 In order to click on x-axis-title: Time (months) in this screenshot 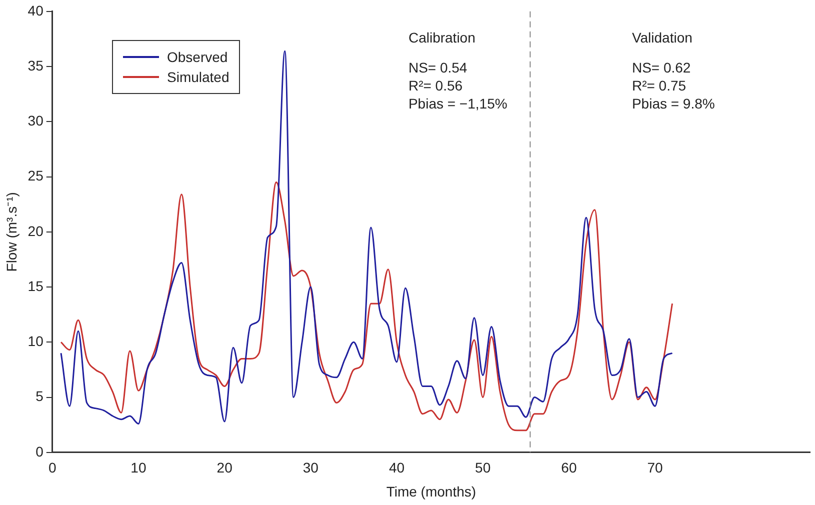, I will do `click(431, 491)`.